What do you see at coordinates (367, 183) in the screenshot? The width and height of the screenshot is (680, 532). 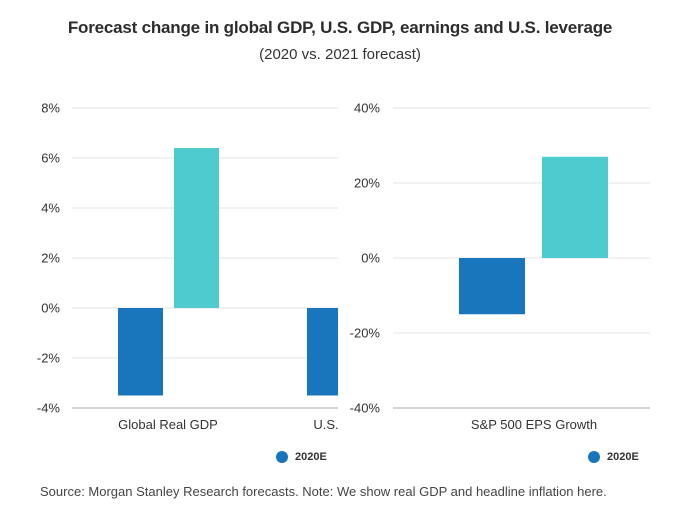 I see `y-tick-label-1-1: 20%` at bounding box center [367, 183].